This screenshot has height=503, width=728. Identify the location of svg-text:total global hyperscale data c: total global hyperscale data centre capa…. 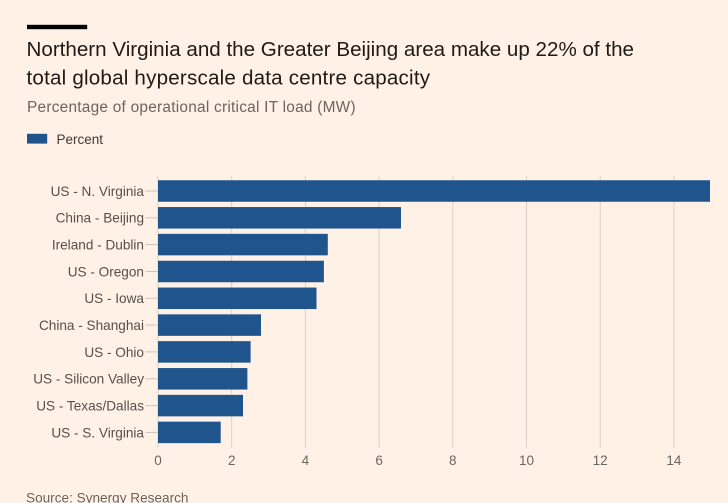
(229, 78).